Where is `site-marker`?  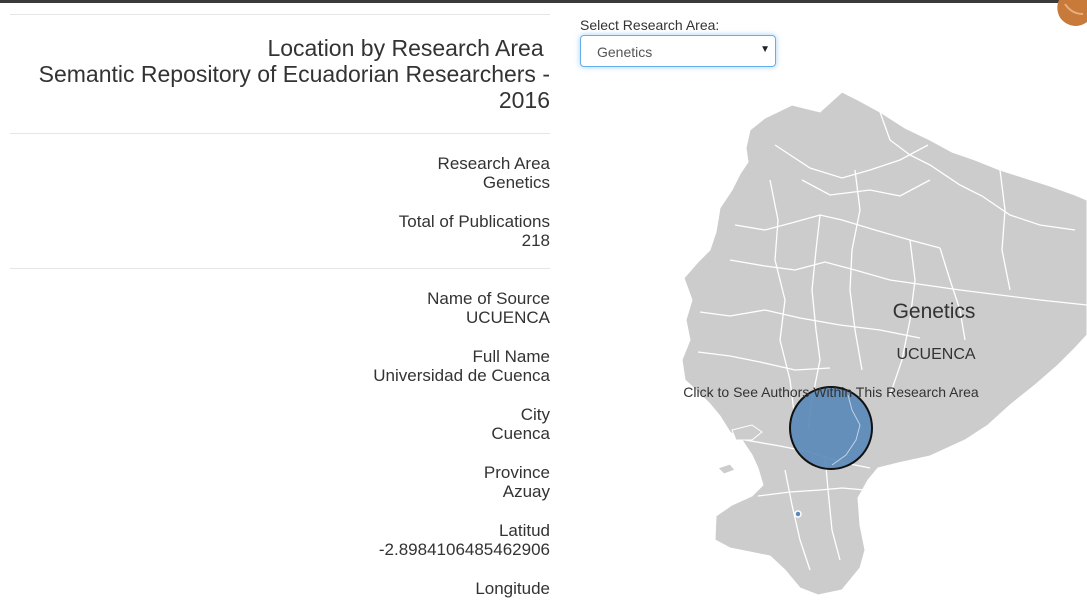
site-marker is located at coordinates (798, 514).